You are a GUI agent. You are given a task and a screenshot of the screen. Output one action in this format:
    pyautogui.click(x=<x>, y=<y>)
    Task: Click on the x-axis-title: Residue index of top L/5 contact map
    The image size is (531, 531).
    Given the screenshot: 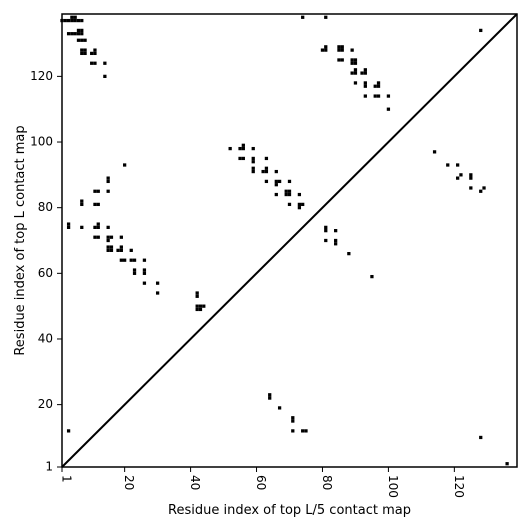 What is the action you would take?
    pyautogui.click(x=289, y=510)
    